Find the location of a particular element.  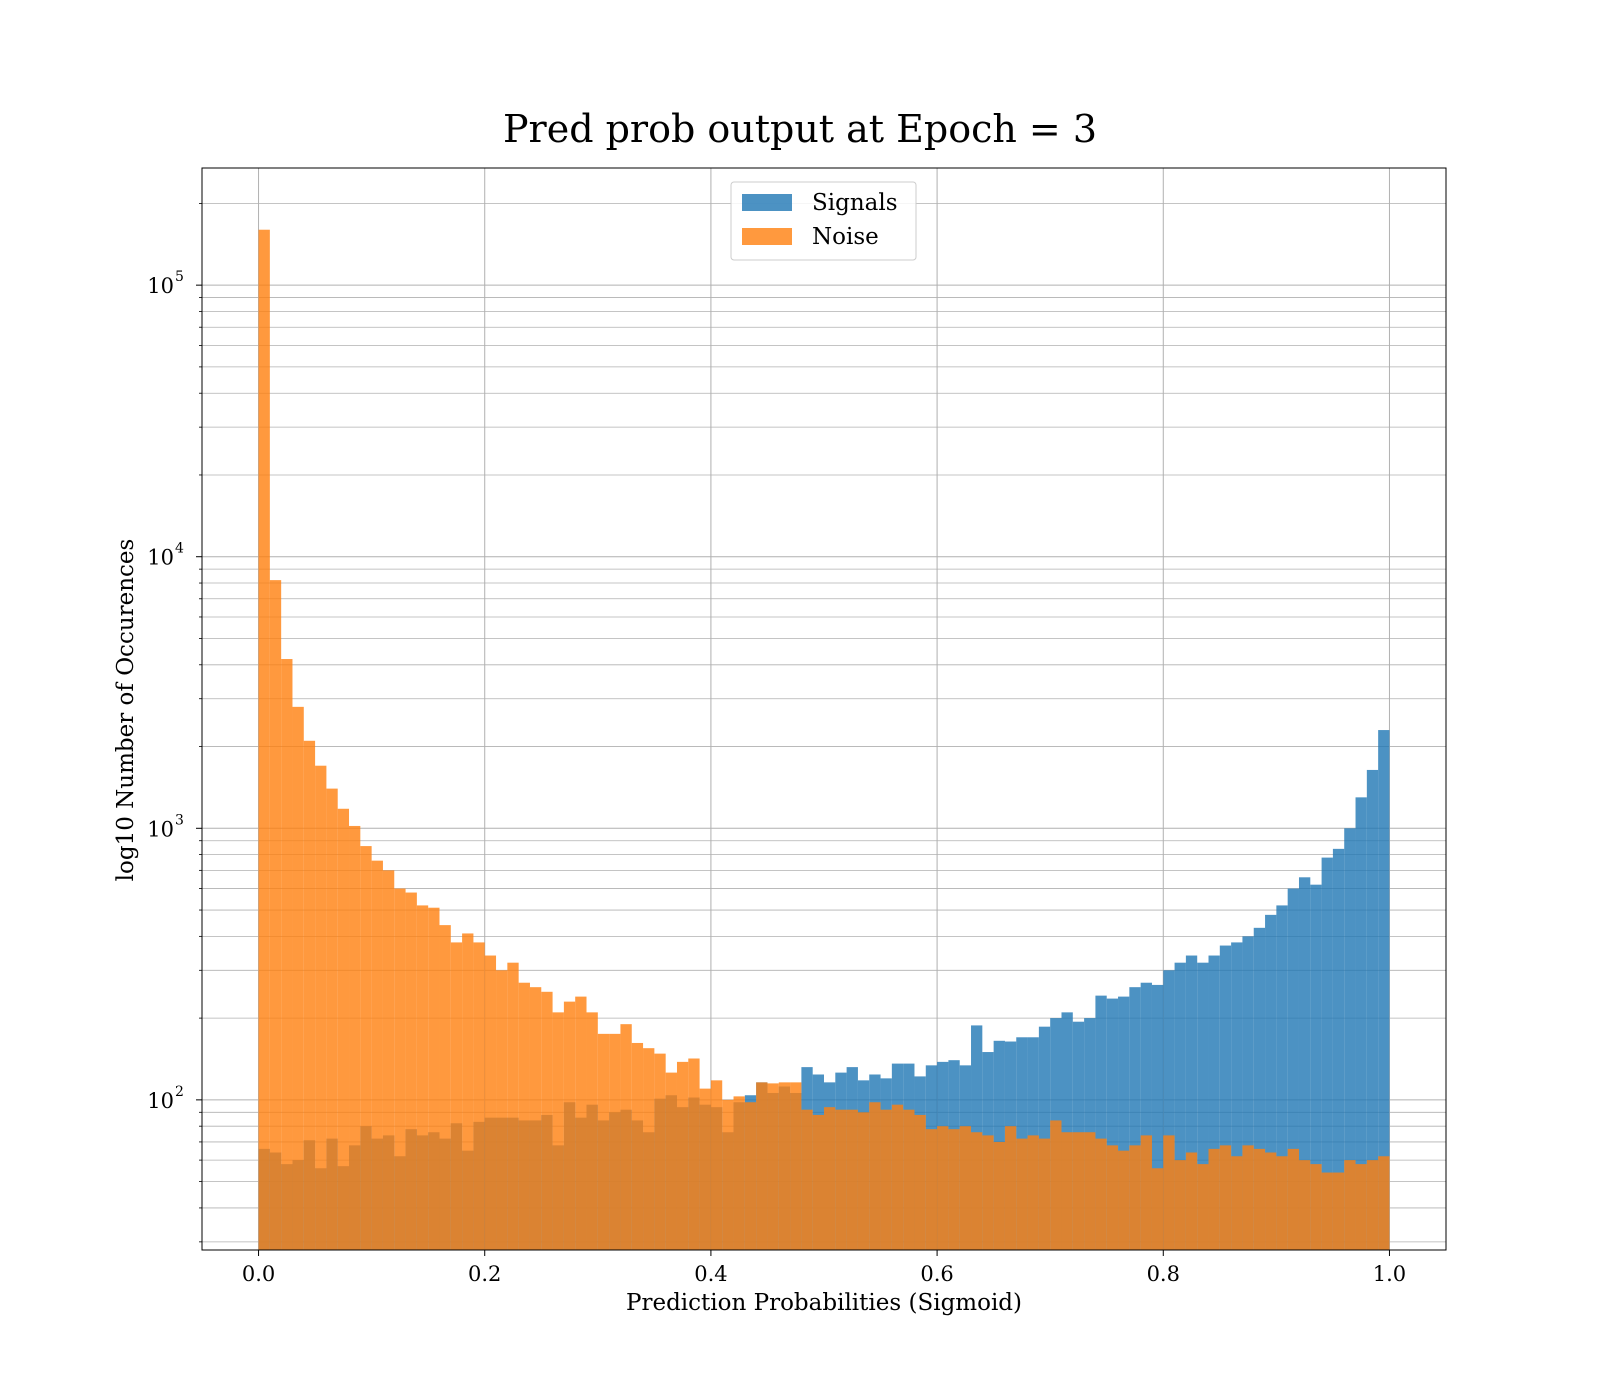

legend-label-signals: Signals is located at coordinates (855, 203).